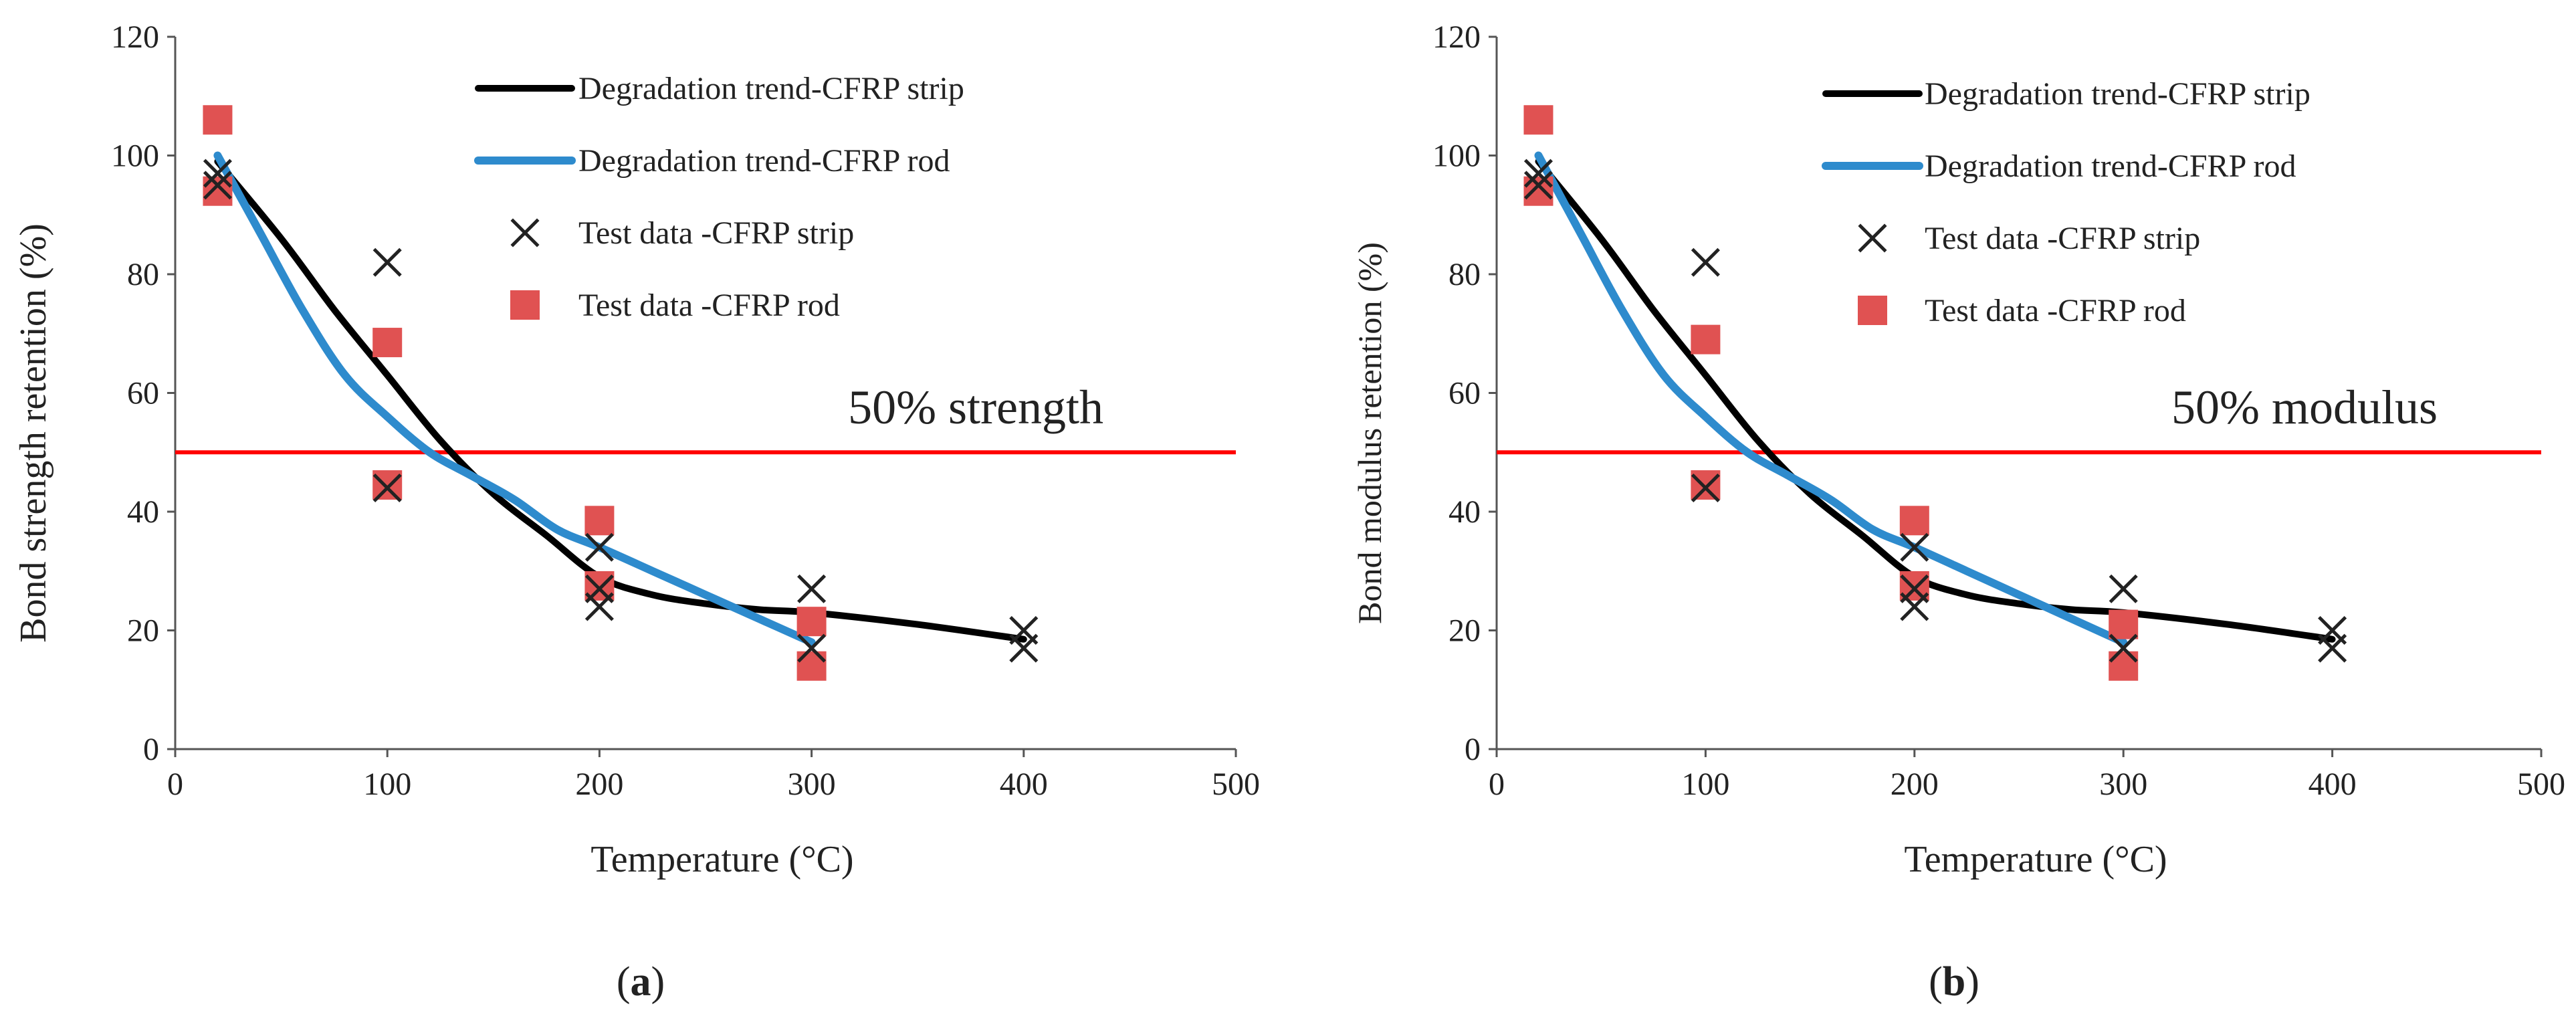 This screenshot has height=1018, width=2576. Describe the element at coordinates (34, 433) in the screenshot. I see `y-axis-title: Bond strength retention (%)` at that location.